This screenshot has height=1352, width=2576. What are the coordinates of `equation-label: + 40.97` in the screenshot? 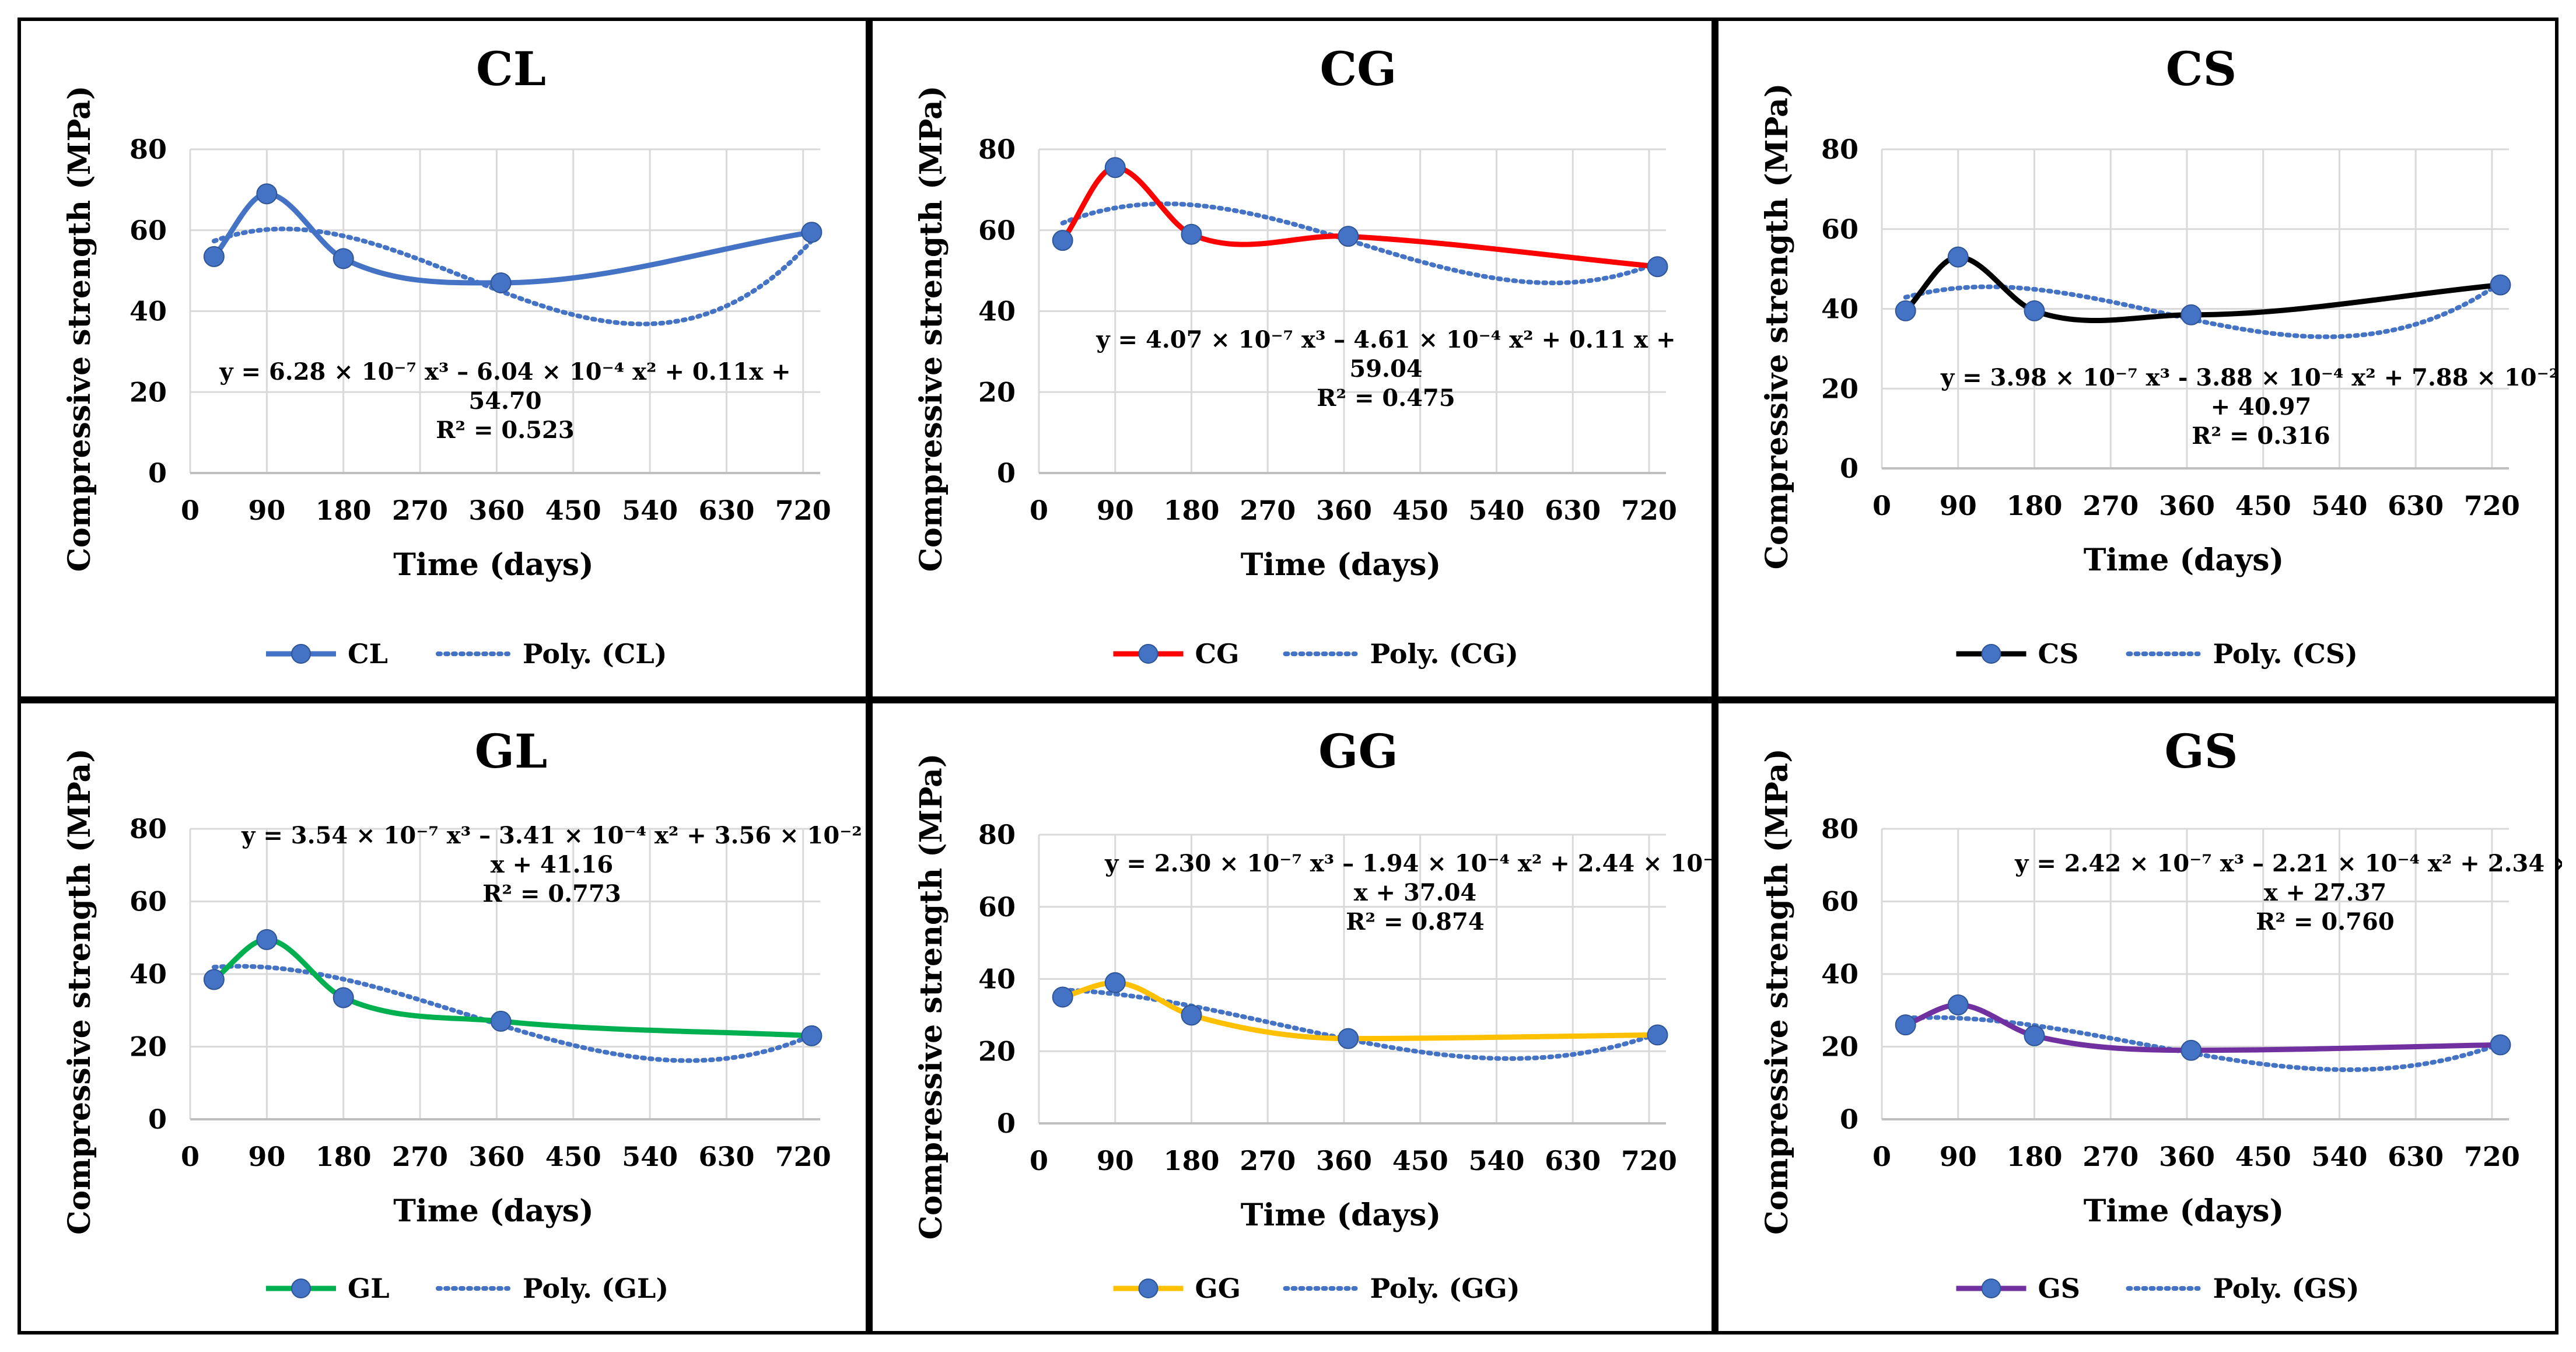 It's located at (2261, 407).